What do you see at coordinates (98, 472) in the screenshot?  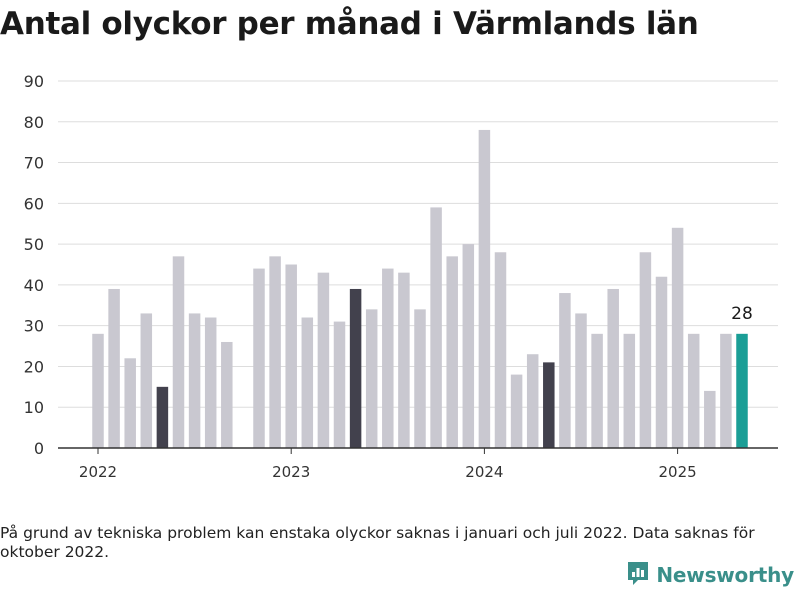 I see `x-tick-label: 2022` at bounding box center [98, 472].